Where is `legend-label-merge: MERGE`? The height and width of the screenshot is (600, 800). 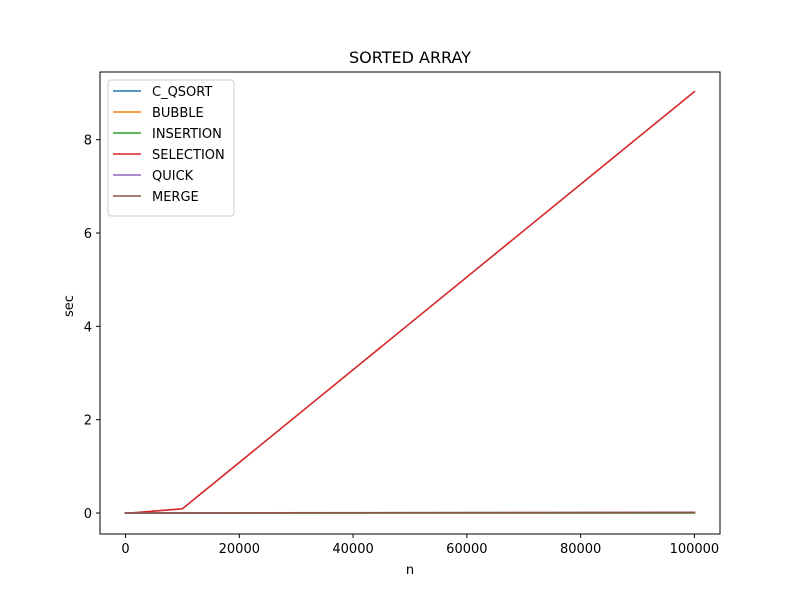
legend-label-merge: MERGE is located at coordinates (175, 197).